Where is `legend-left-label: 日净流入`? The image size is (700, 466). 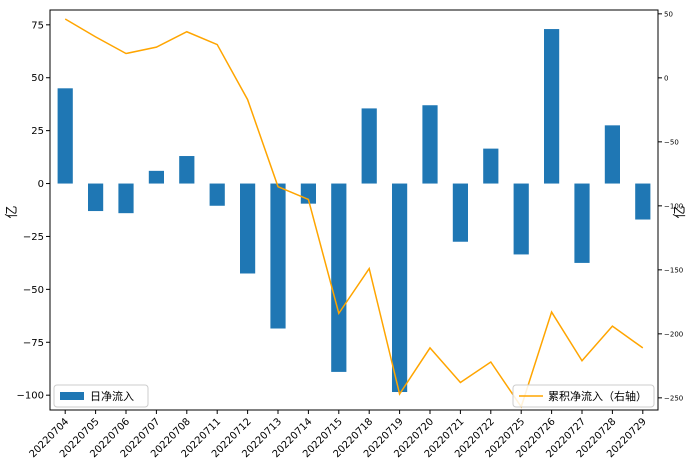 legend-left-label: 日净流入 is located at coordinates (112, 396).